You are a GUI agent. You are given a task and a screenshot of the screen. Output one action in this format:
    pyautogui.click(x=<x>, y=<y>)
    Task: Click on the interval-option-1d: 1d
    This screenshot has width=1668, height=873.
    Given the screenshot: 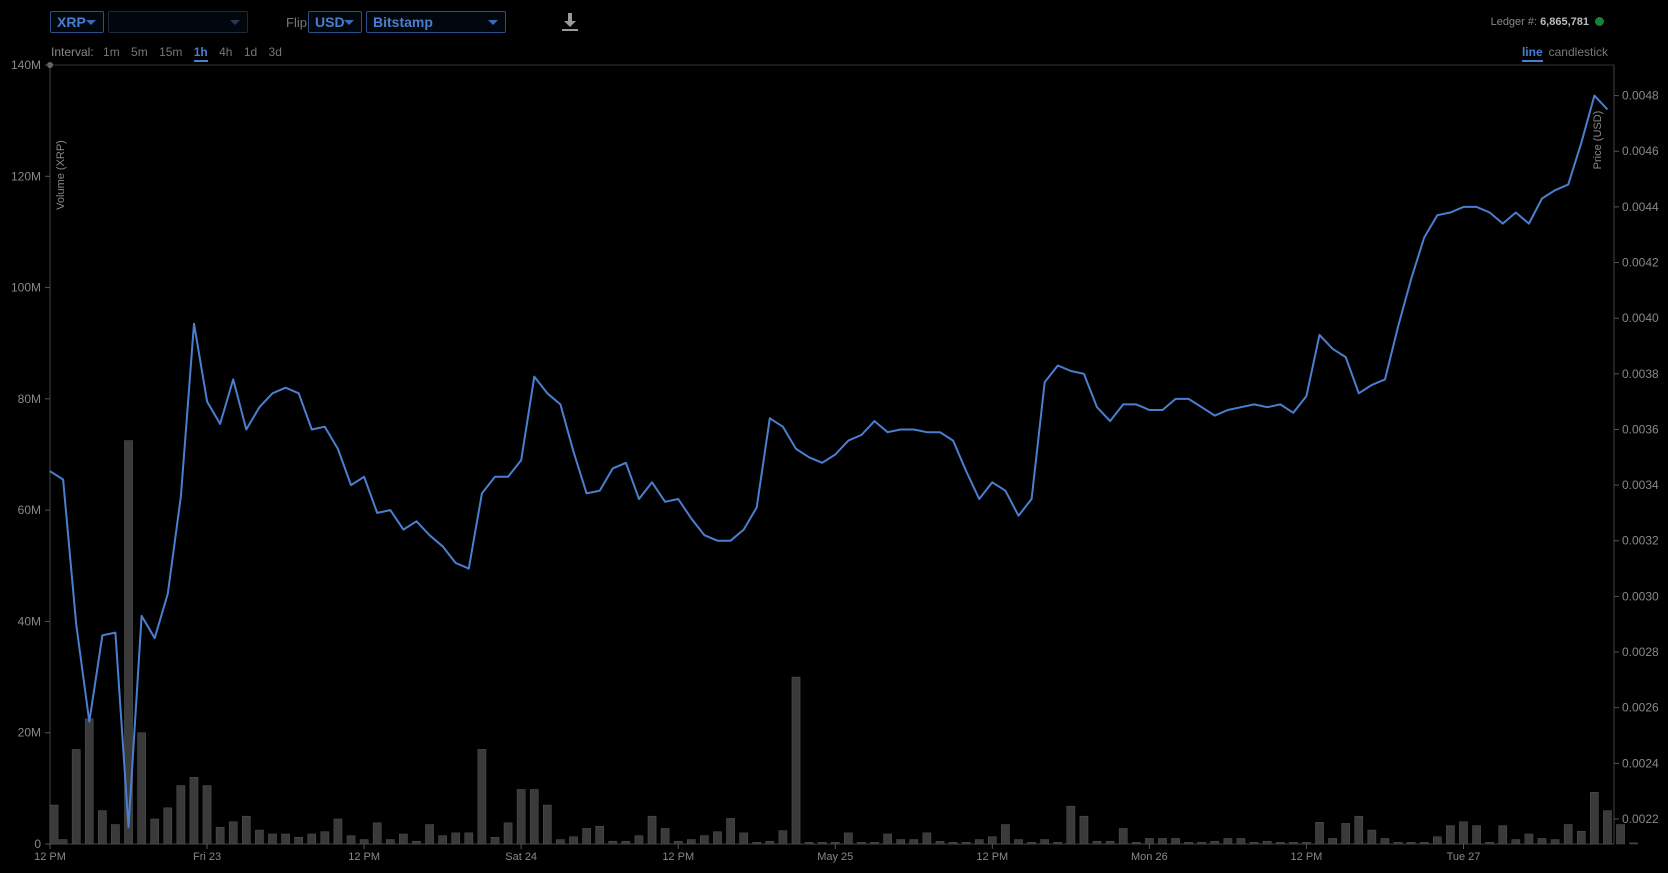 What is the action you would take?
    pyautogui.click(x=250, y=52)
    